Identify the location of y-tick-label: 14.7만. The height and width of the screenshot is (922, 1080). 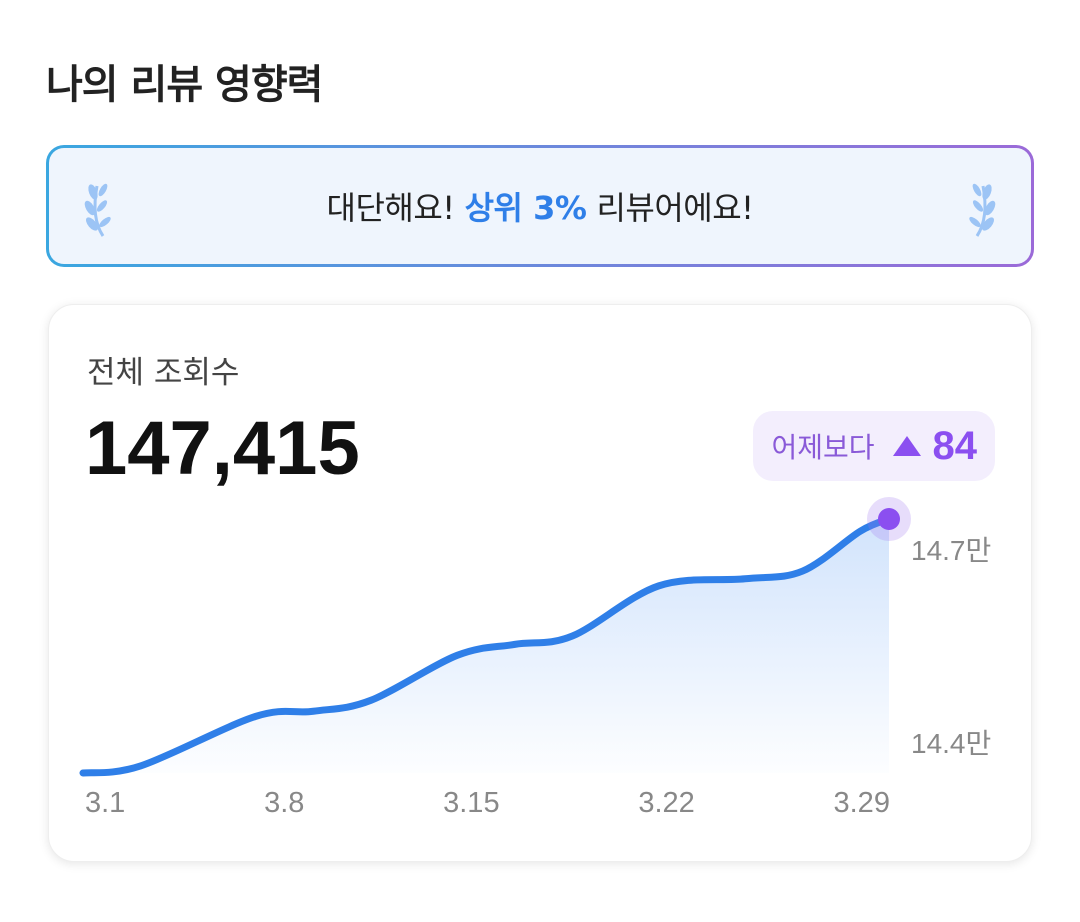
(951, 550).